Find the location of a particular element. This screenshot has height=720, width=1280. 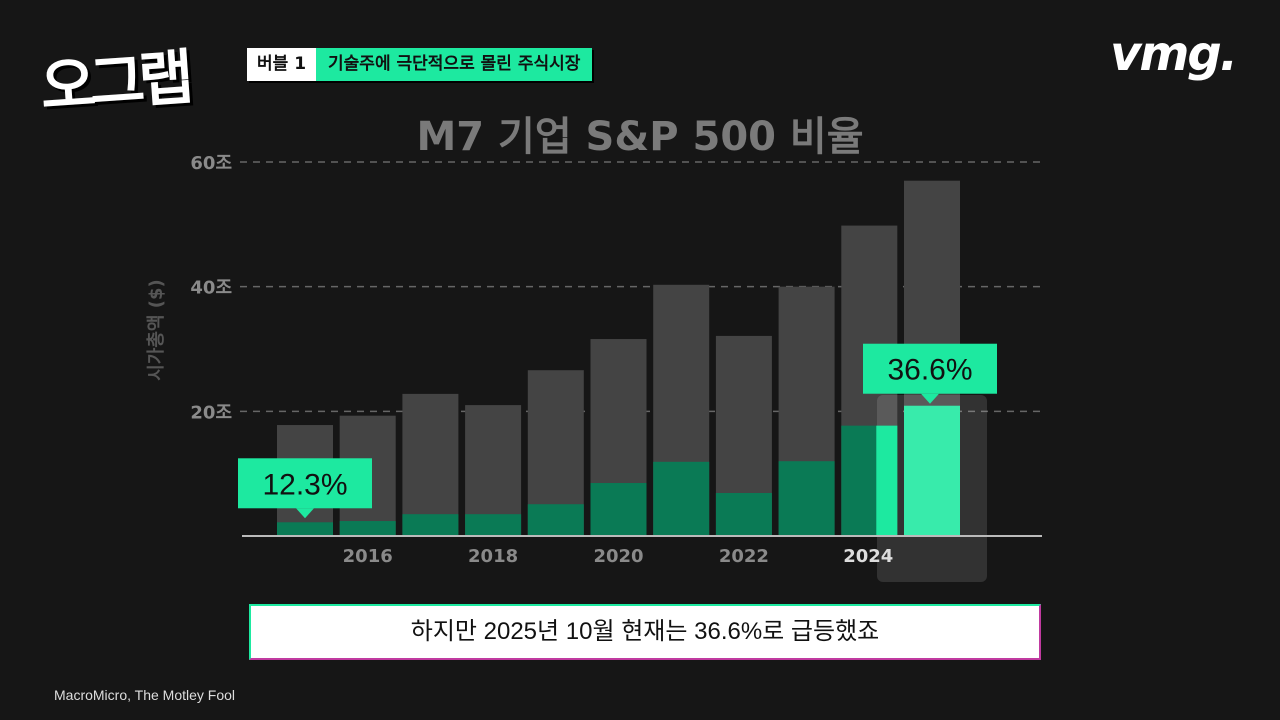

episode-tag: 버블 1 기술주에 극단적으로 몰린 주식시장 is located at coordinates (420, 64).